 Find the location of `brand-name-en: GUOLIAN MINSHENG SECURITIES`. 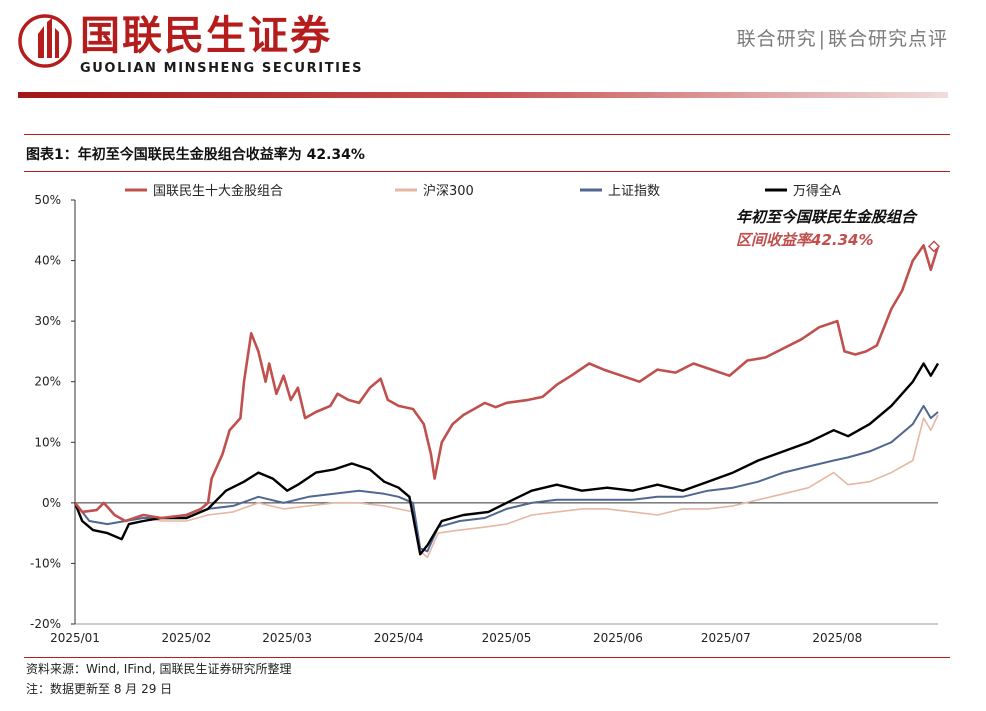

brand-name-en: GUOLIAN MINSHENG SECURITIES is located at coordinates (222, 68).